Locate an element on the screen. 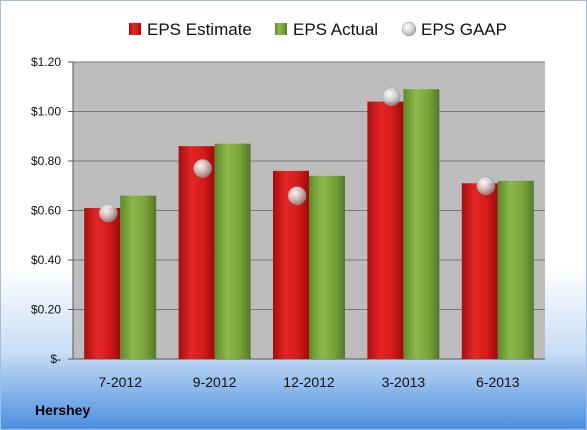 The height and width of the screenshot is (430, 587). x-tick-label: 7-2012 is located at coordinates (120, 382).